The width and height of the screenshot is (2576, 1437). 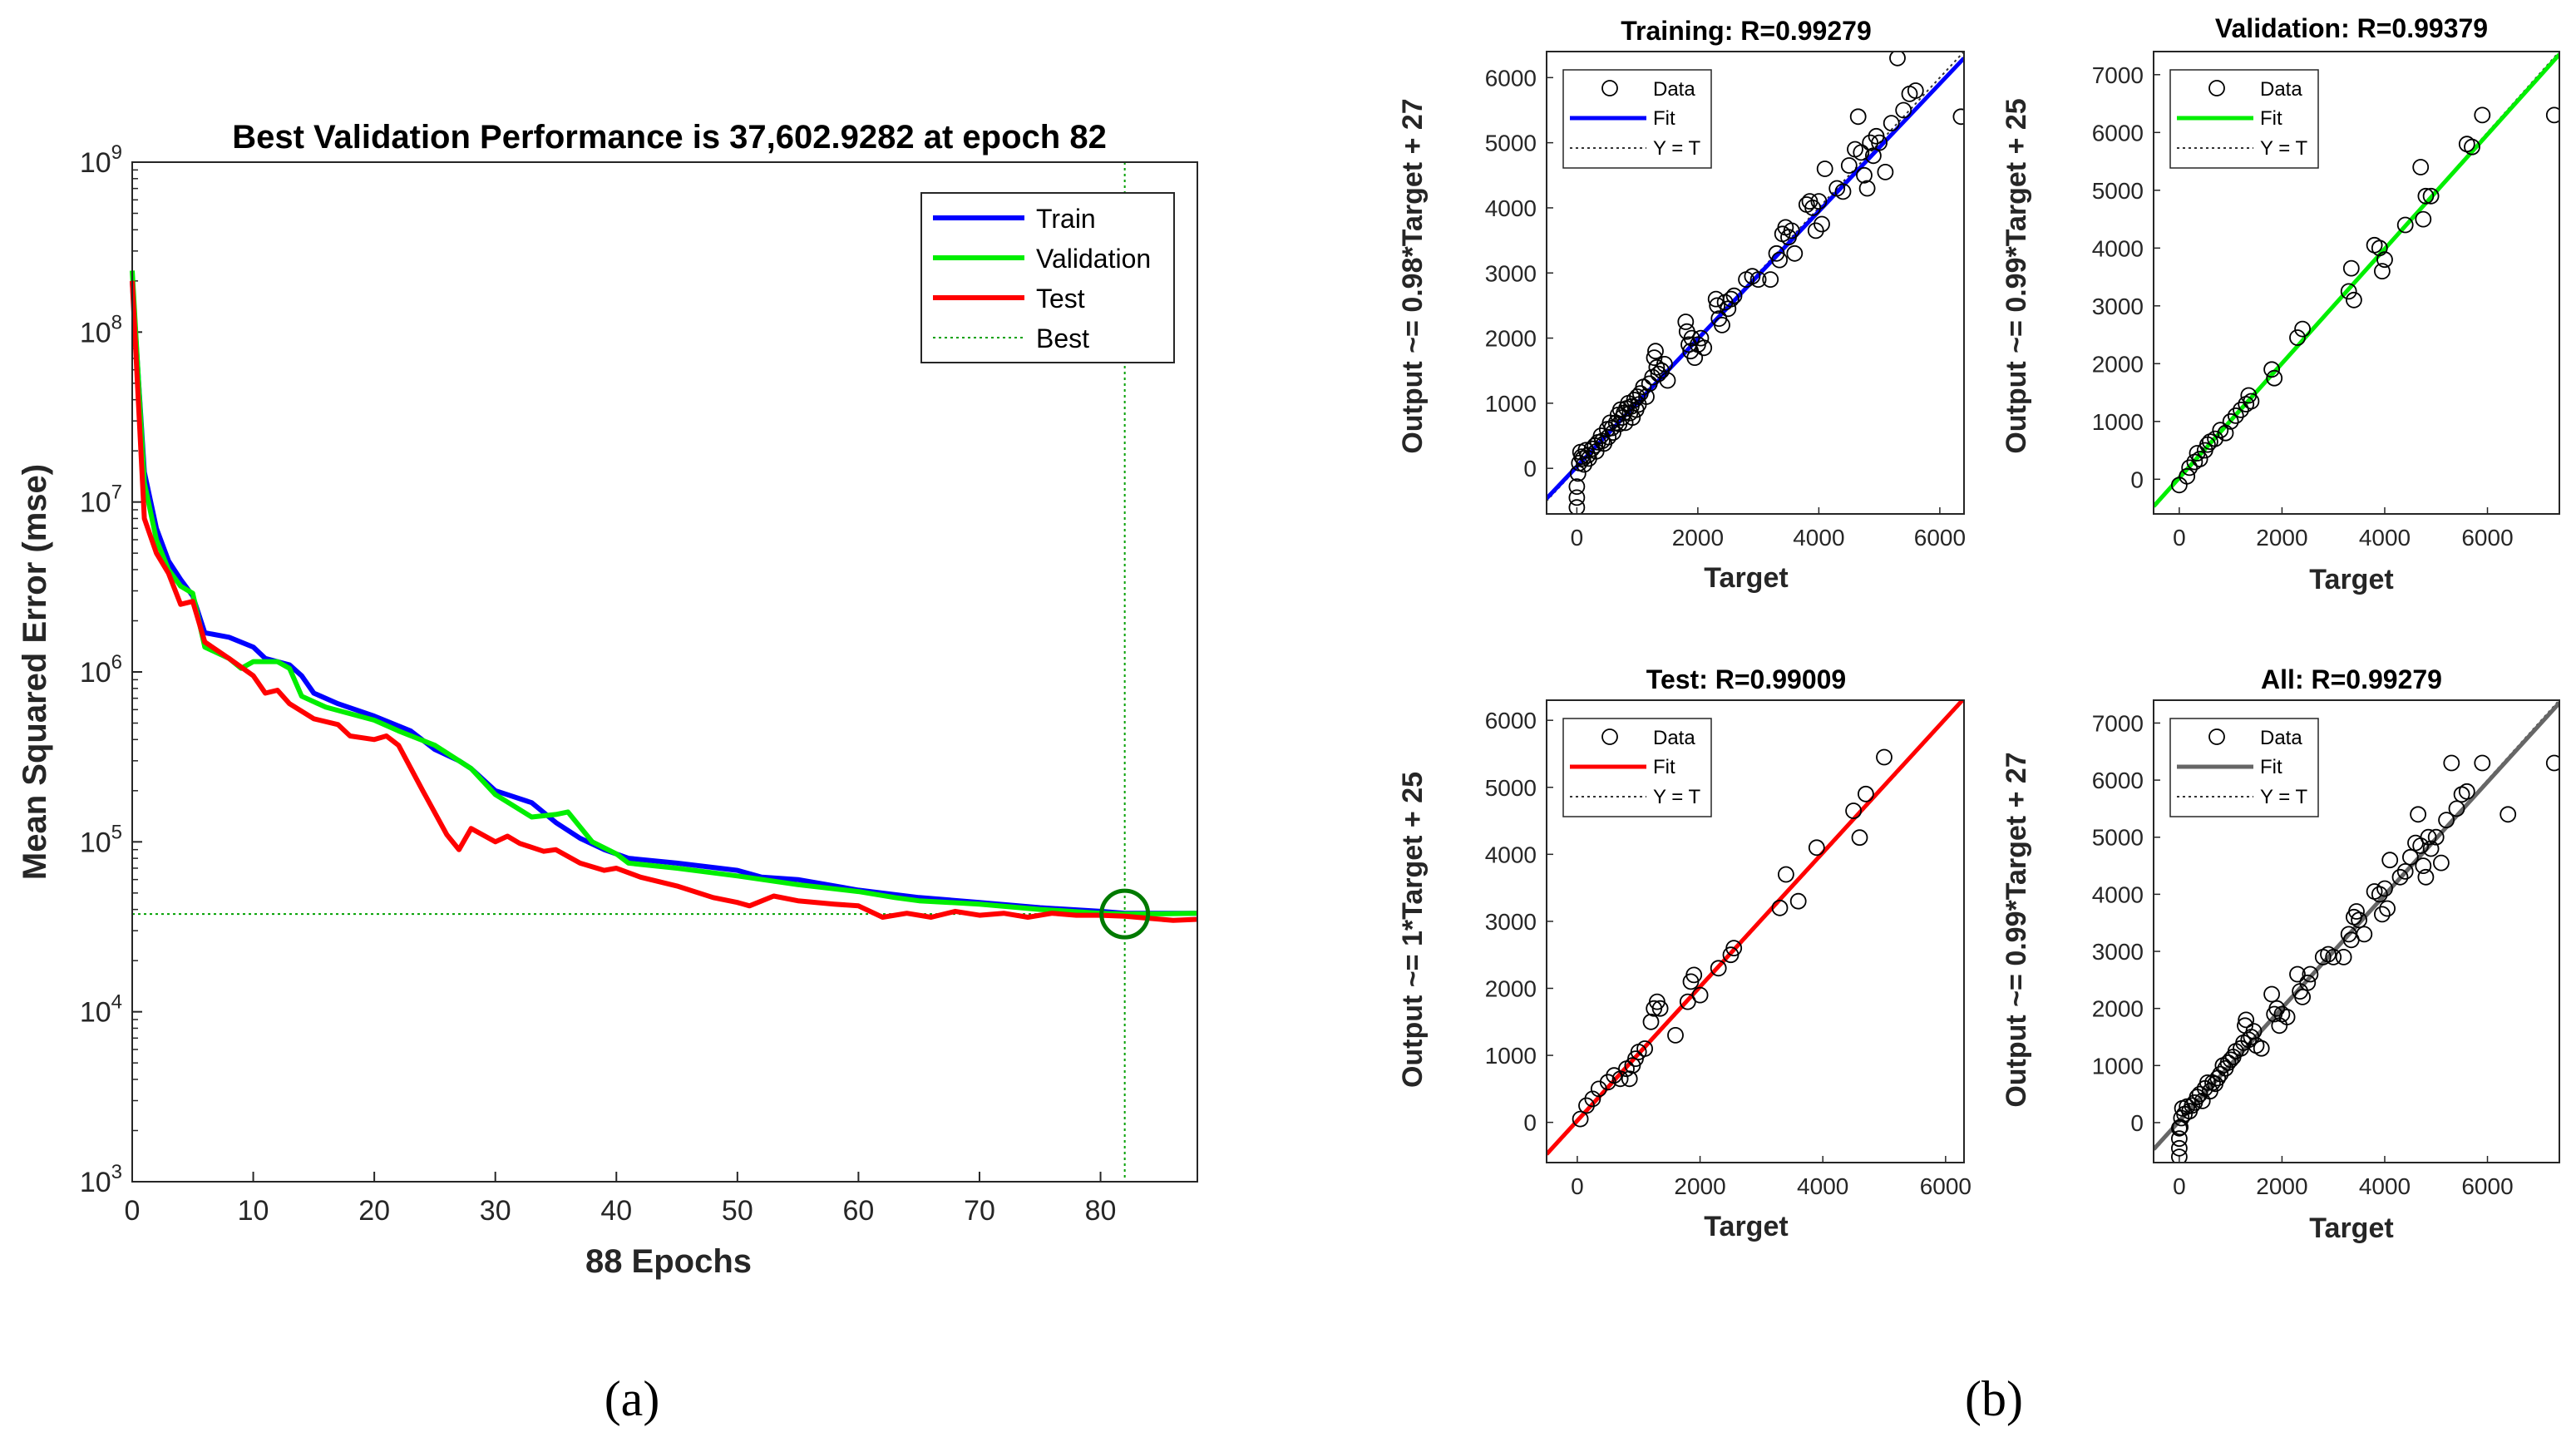 I want to click on test-plot-area: 0 2000 4000 6000 0 1000 2000 3000 4000 5000 6000, so click(x=1728, y=949).